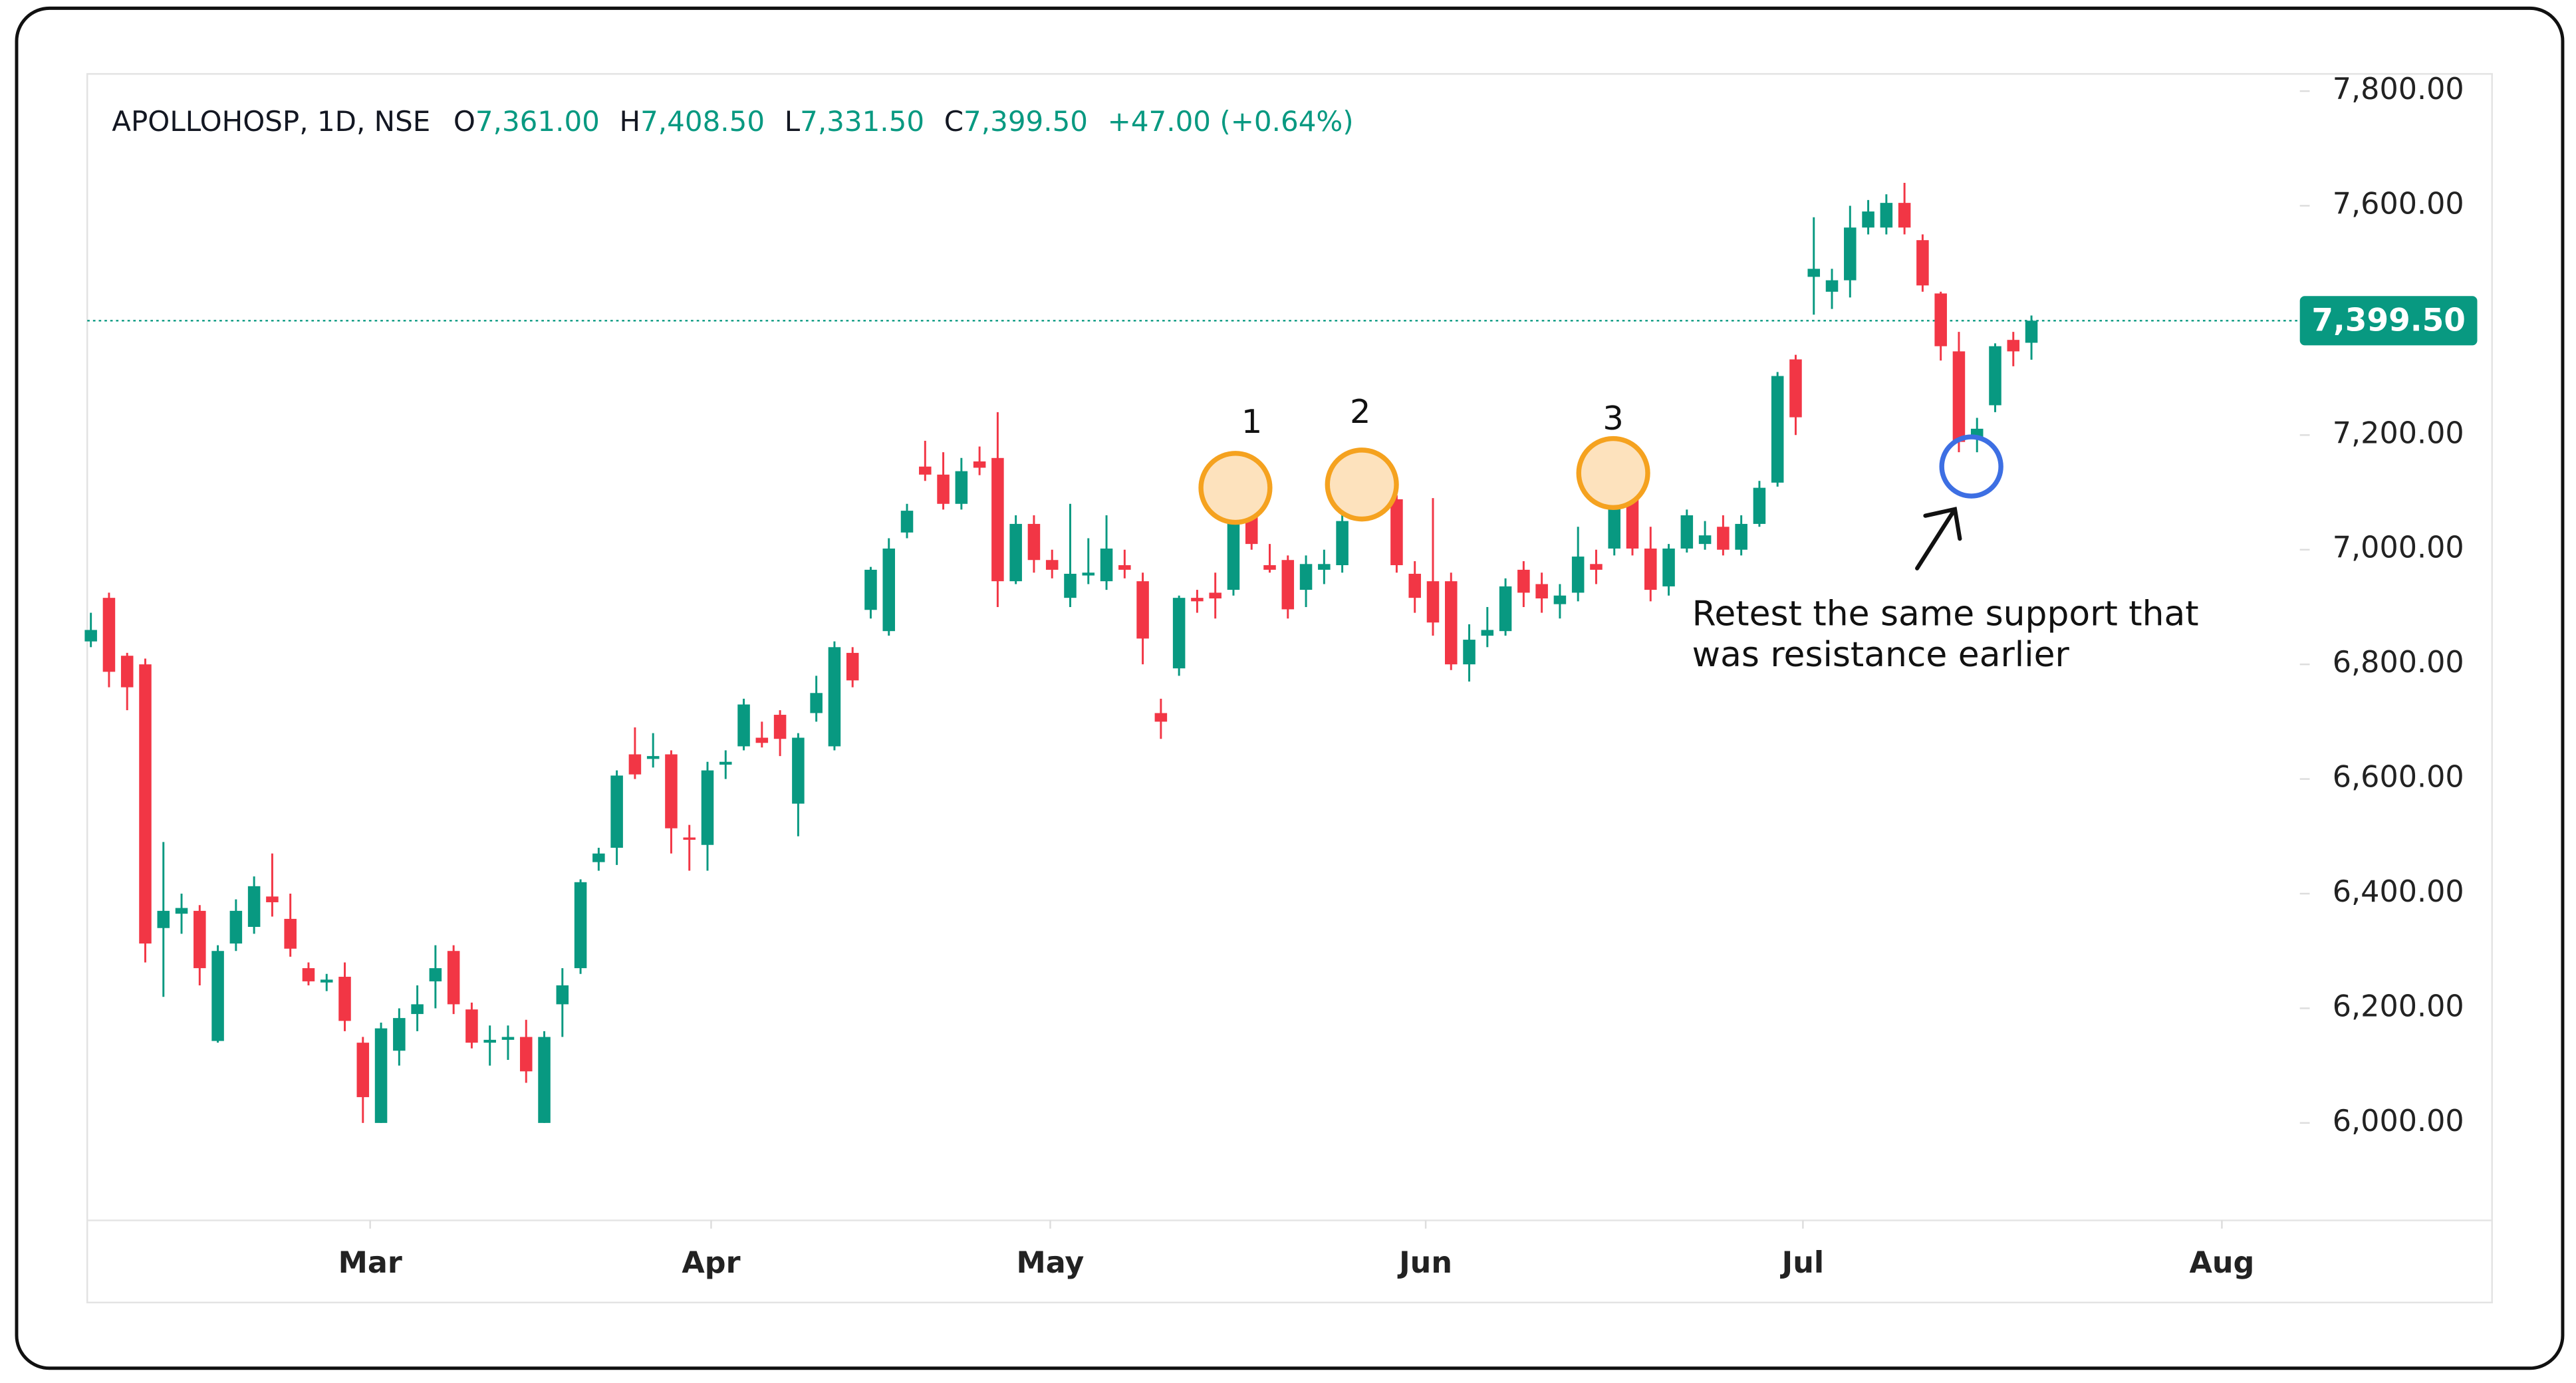  What do you see at coordinates (1802, 1263) in the screenshot?
I see `x-tick-label: Jul` at bounding box center [1802, 1263].